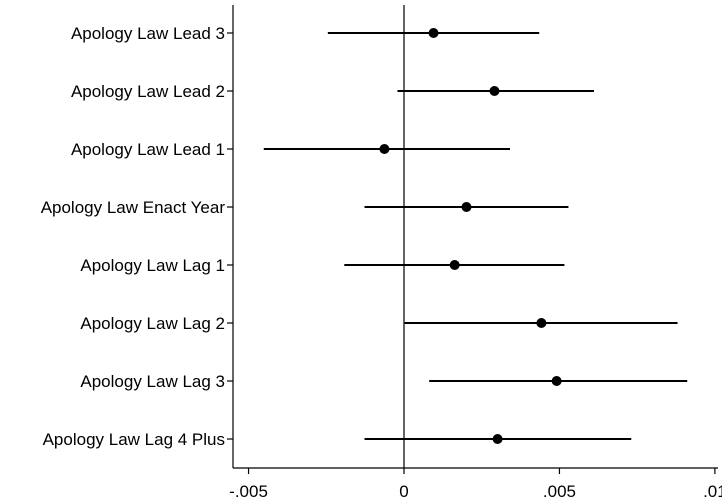 The height and width of the screenshot is (504, 722). What do you see at coordinates (148, 33) in the screenshot?
I see `y-tick-label: Apology Law Lead 3` at bounding box center [148, 33].